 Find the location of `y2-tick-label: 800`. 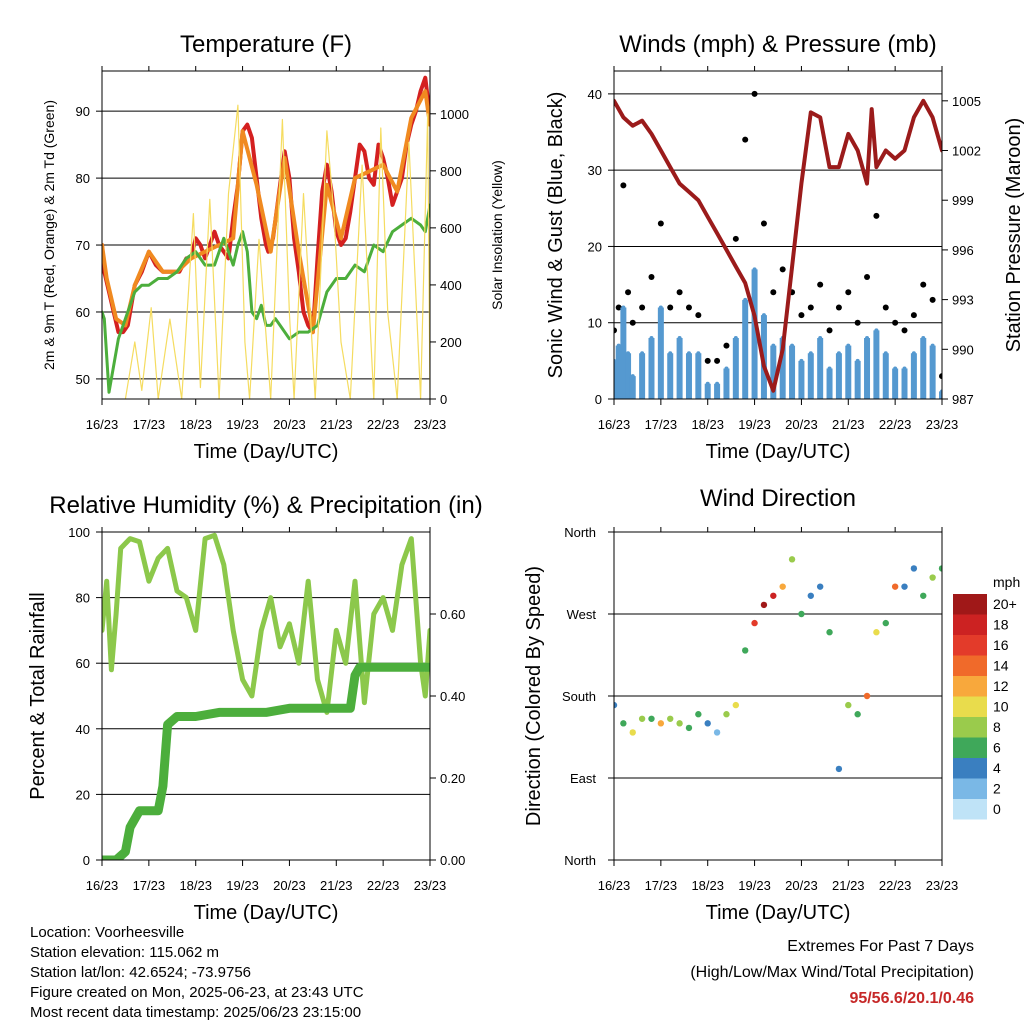

y2-tick-label: 800 is located at coordinates (451, 171).